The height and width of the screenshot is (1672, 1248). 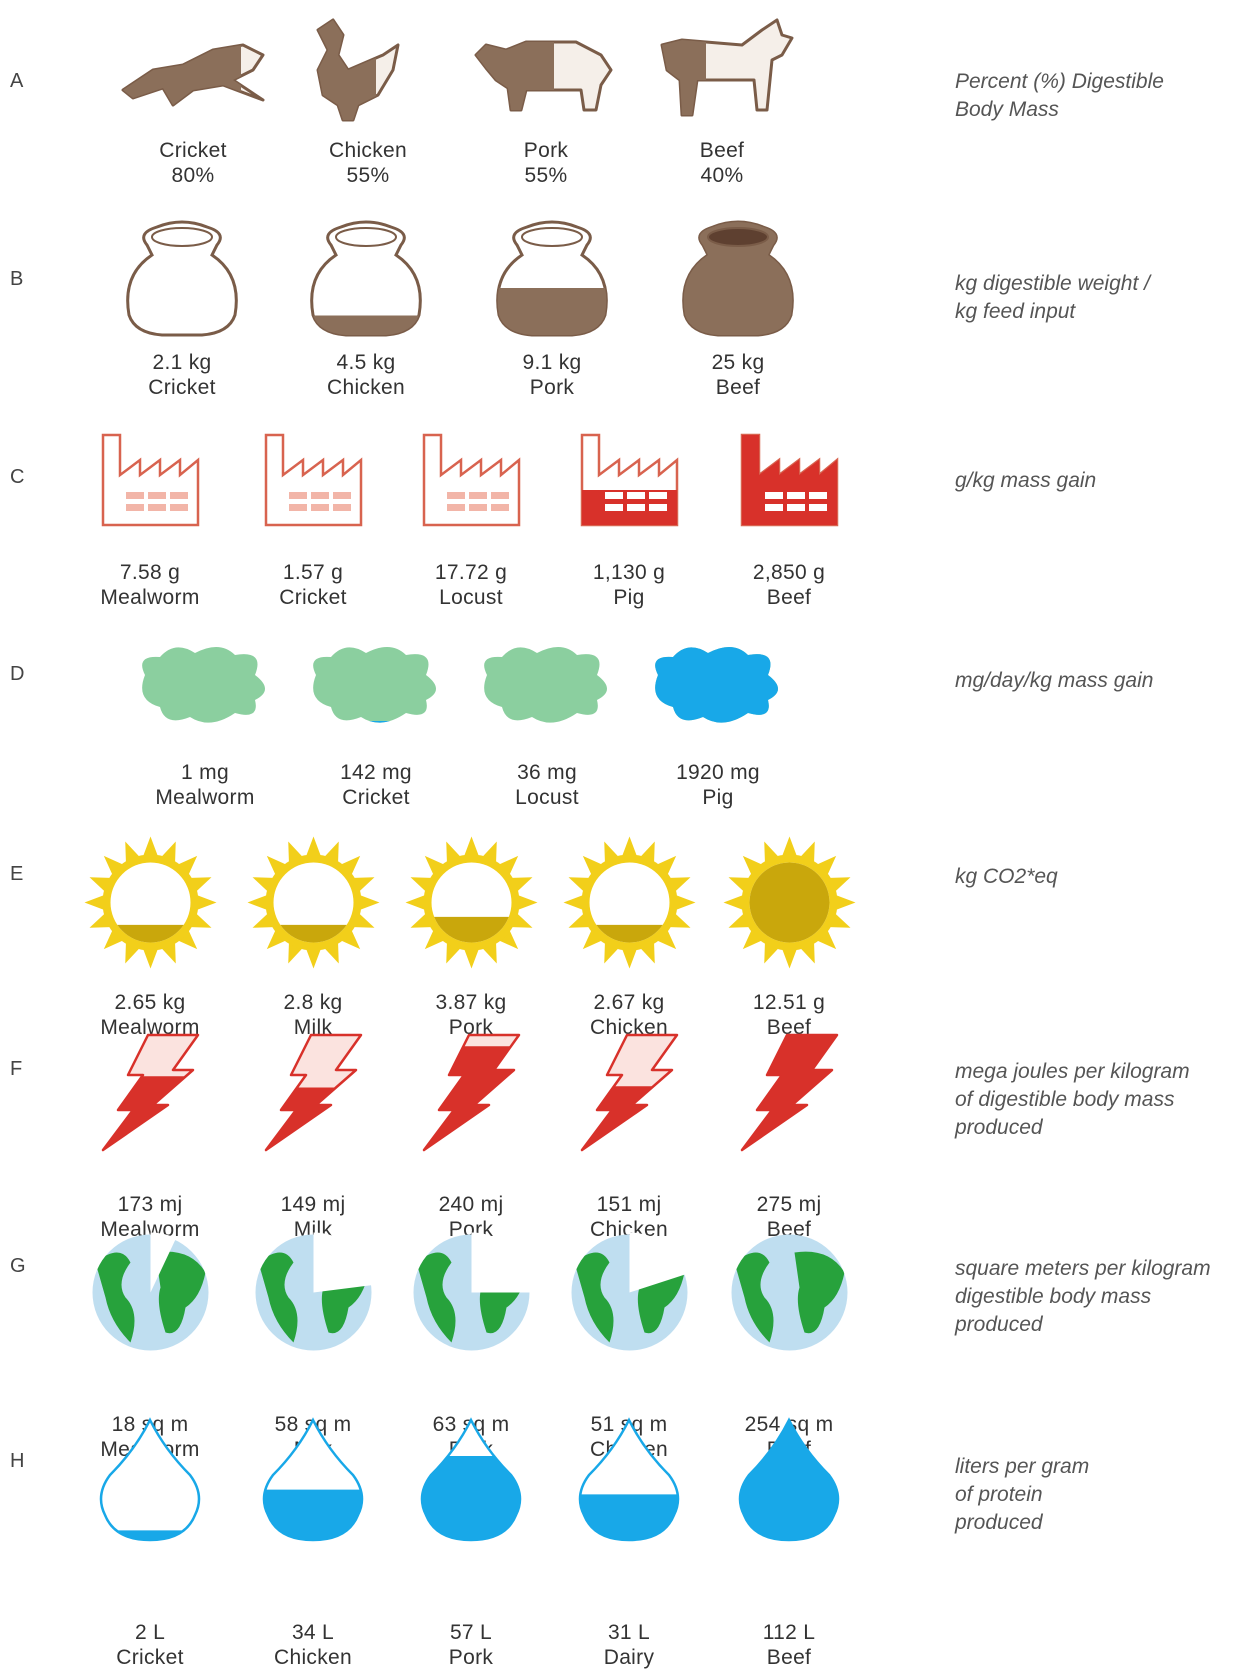 What do you see at coordinates (1065, 1099) in the screenshot?
I see `description-line: of digestible body mass` at bounding box center [1065, 1099].